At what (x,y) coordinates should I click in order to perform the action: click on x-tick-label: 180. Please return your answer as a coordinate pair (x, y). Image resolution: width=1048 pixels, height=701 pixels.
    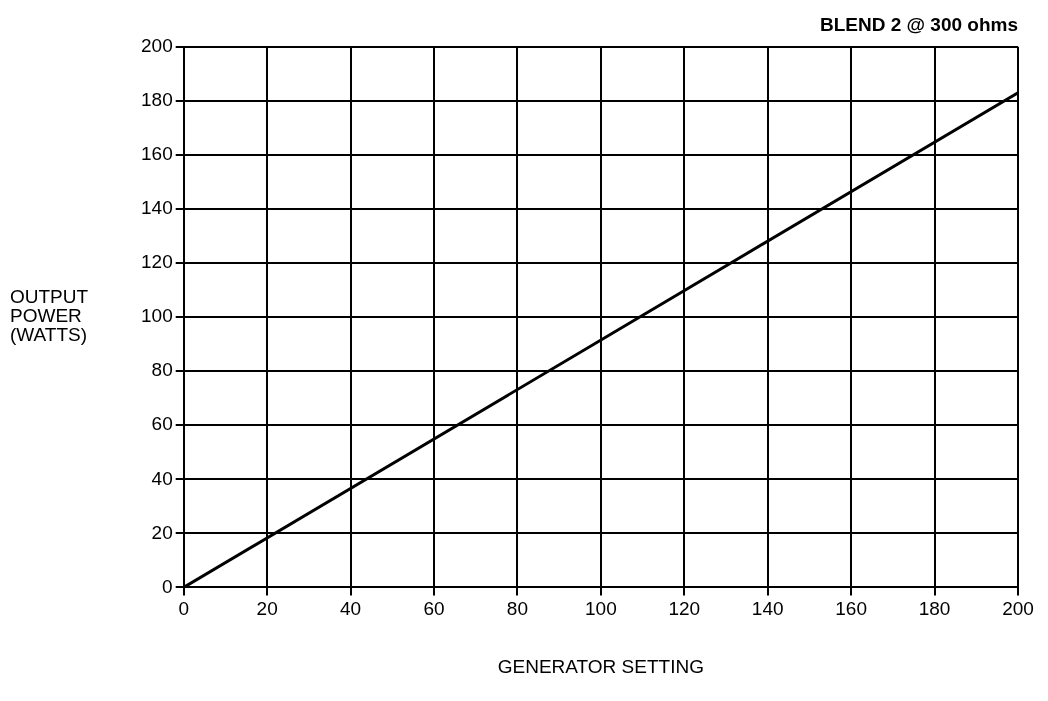
    Looking at the image, I should click on (934, 609).